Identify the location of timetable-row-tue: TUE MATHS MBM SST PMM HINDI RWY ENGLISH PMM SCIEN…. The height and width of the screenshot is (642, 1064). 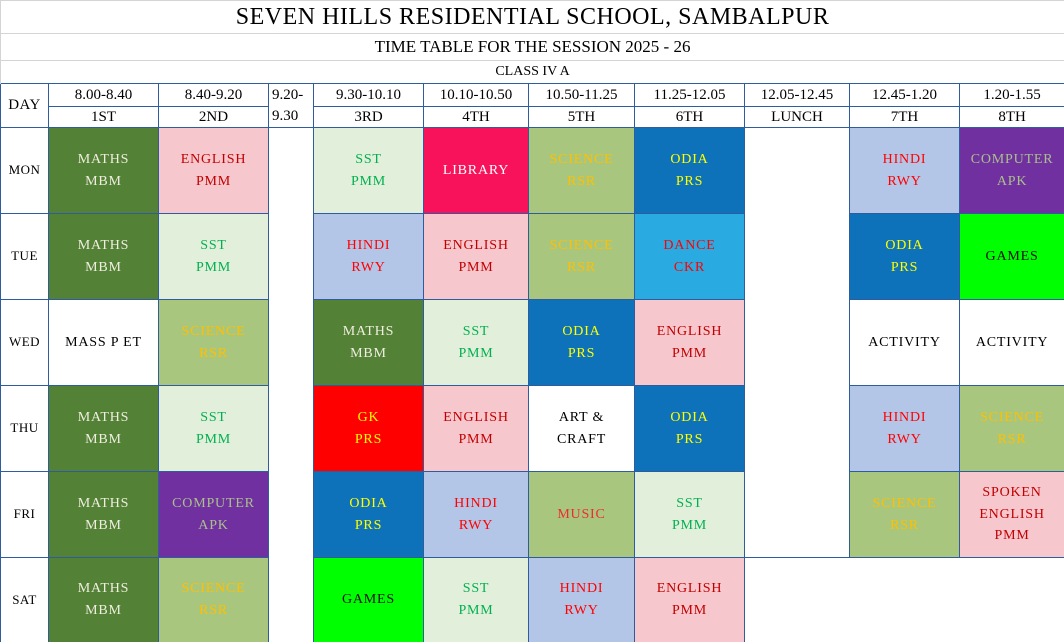
(532, 256).